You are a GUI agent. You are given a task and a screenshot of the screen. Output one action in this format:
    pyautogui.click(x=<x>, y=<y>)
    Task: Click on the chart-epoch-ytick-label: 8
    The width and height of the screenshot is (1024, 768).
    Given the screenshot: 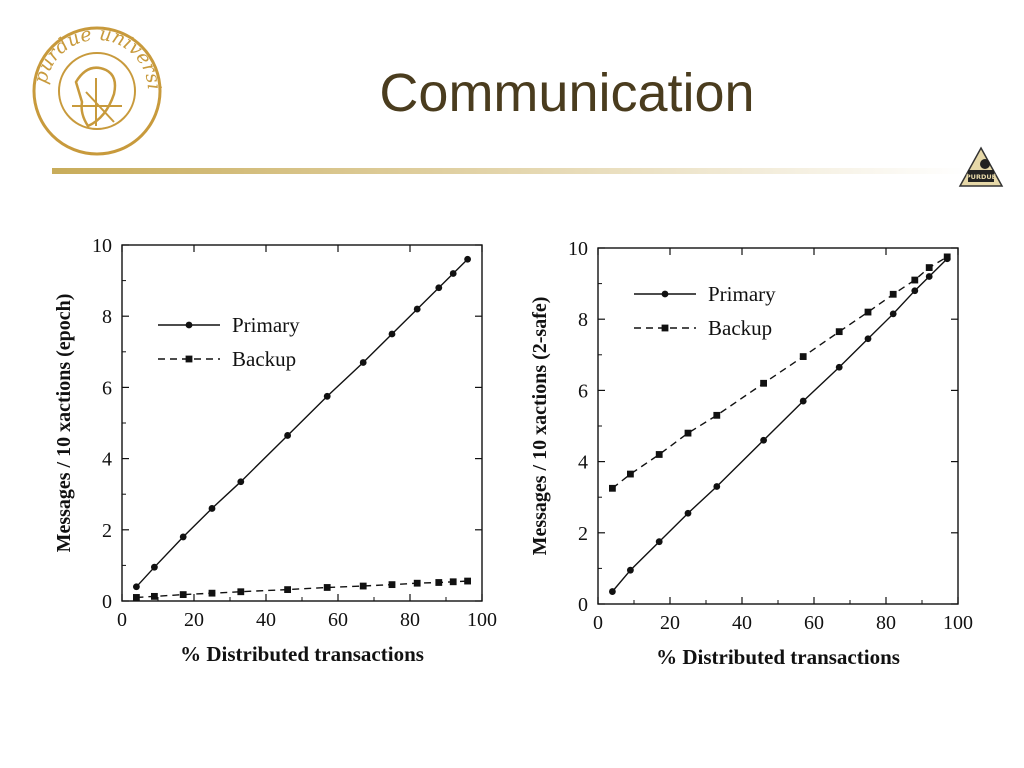 What is the action you would take?
    pyautogui.click(x=107, y=317)
    